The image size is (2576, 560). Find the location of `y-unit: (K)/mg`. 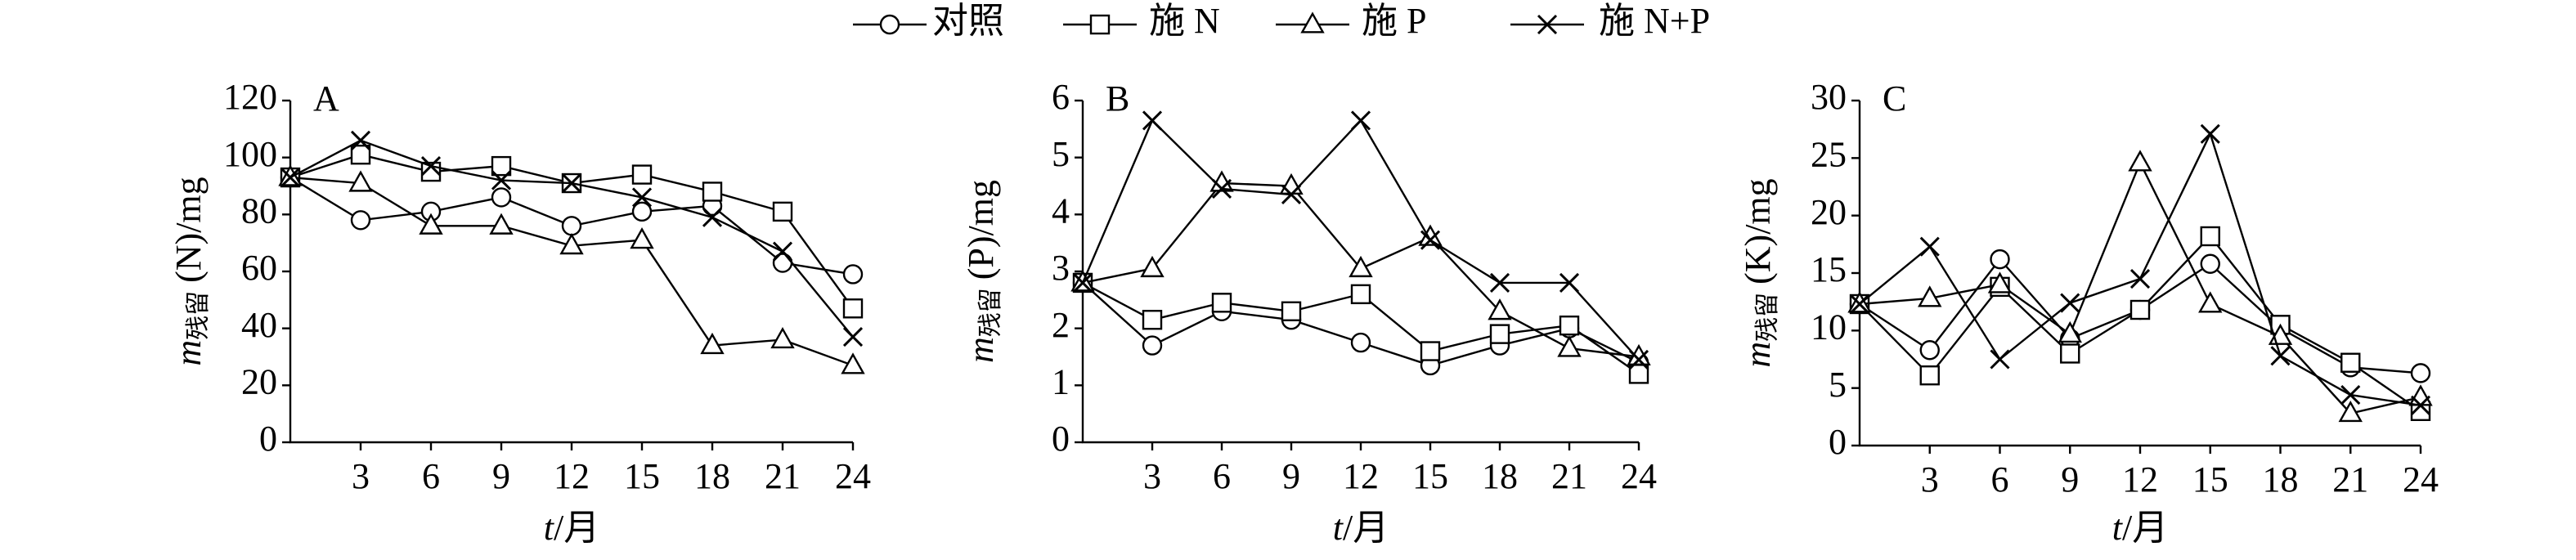

y-unit: (K)/mg is located at coordinates (1758, 231).